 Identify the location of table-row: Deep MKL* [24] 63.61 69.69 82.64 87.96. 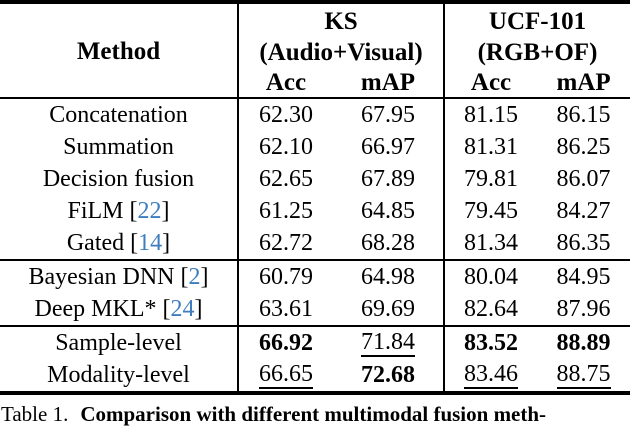
(315, 309).